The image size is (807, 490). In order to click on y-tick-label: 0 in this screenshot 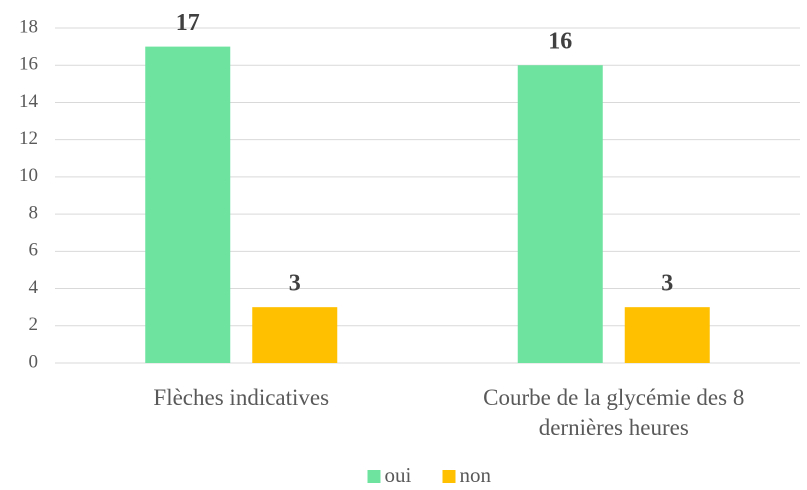, I will do `click(34, 361)`.